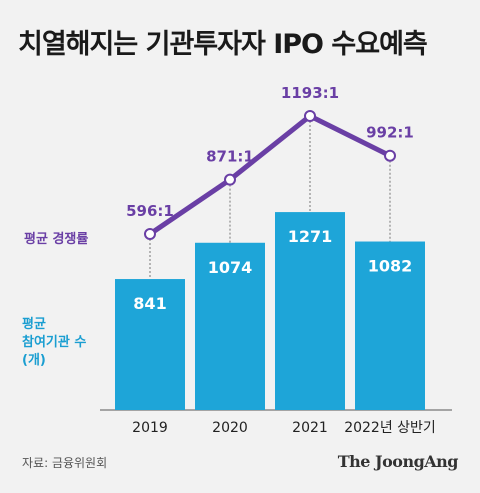 The width and height of the screenshot is (480, 493). I want to click on bar-2019, so click(150, 344).